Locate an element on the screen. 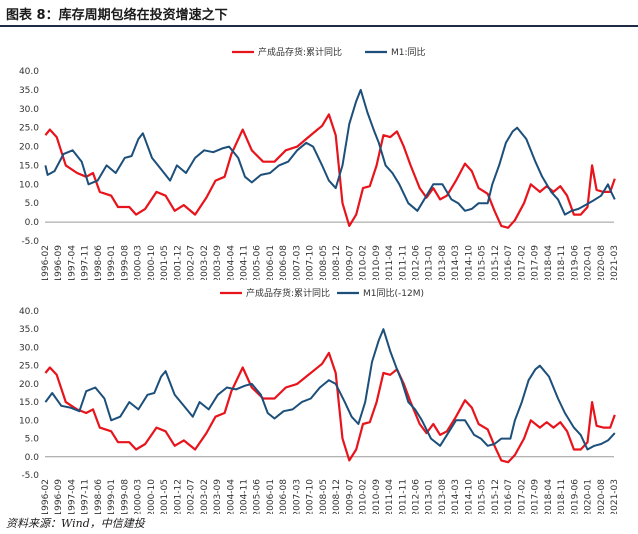  source-note: 资料来源：Wind，中信建投 is located at coordinates (75, 523).